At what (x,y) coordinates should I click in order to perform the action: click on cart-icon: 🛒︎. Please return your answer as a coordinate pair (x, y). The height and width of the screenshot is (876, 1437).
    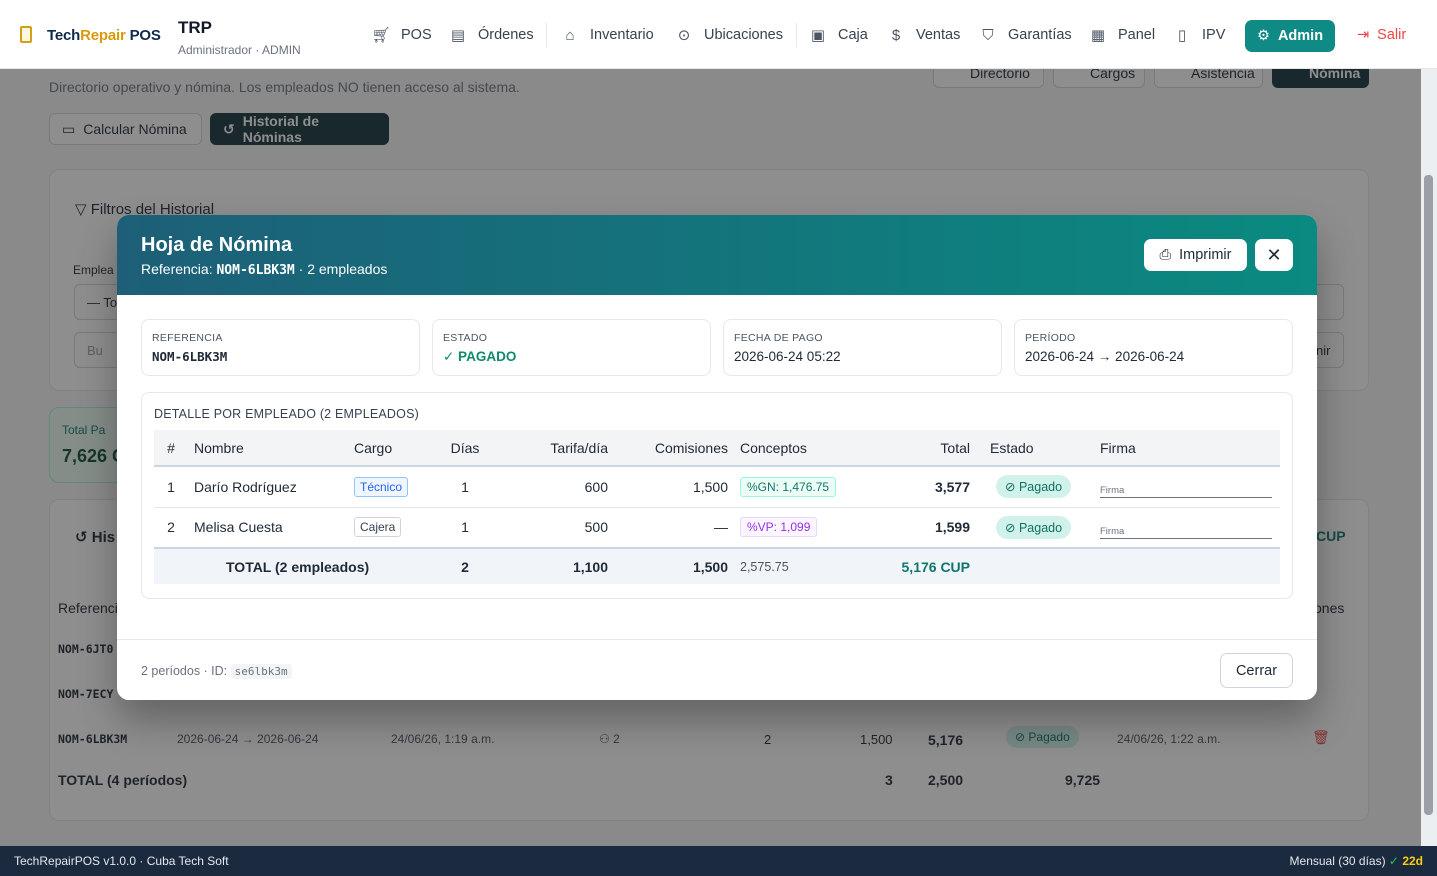
    Looking at the image, I should click on (381, 35).